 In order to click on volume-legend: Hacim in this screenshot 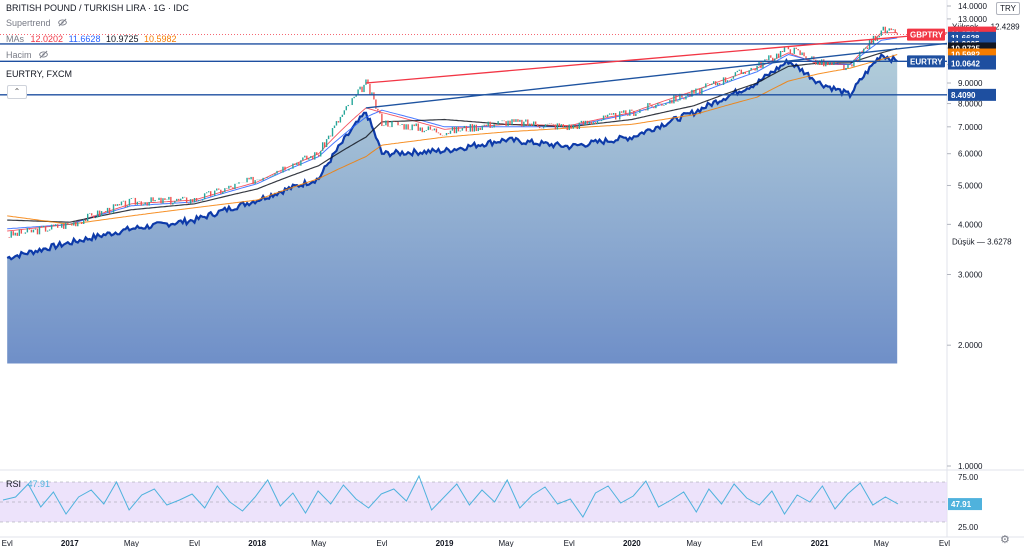, I will do `click(27, 55)`.